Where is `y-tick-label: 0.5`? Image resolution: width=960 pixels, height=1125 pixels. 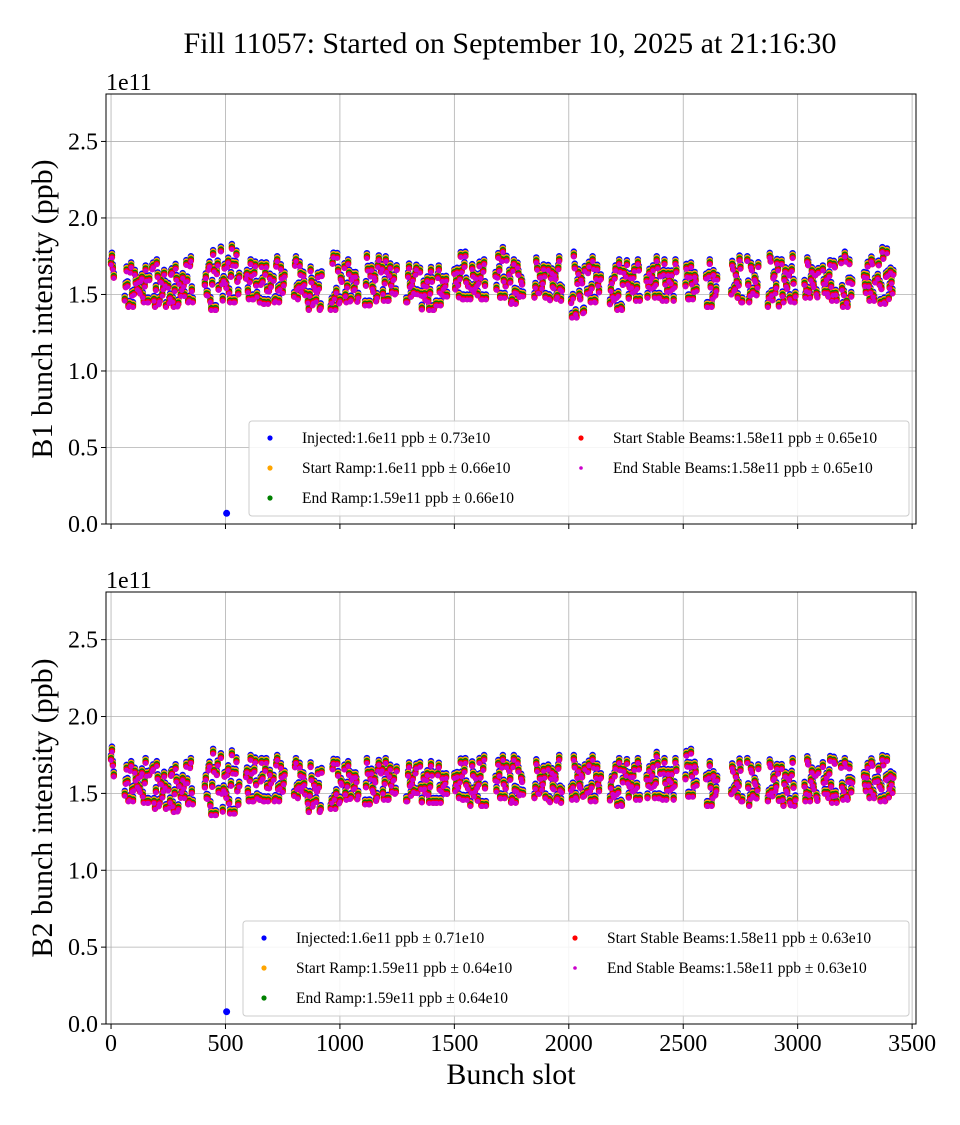
y-tick-label: 0.5 is located at coordinates (83, 448).